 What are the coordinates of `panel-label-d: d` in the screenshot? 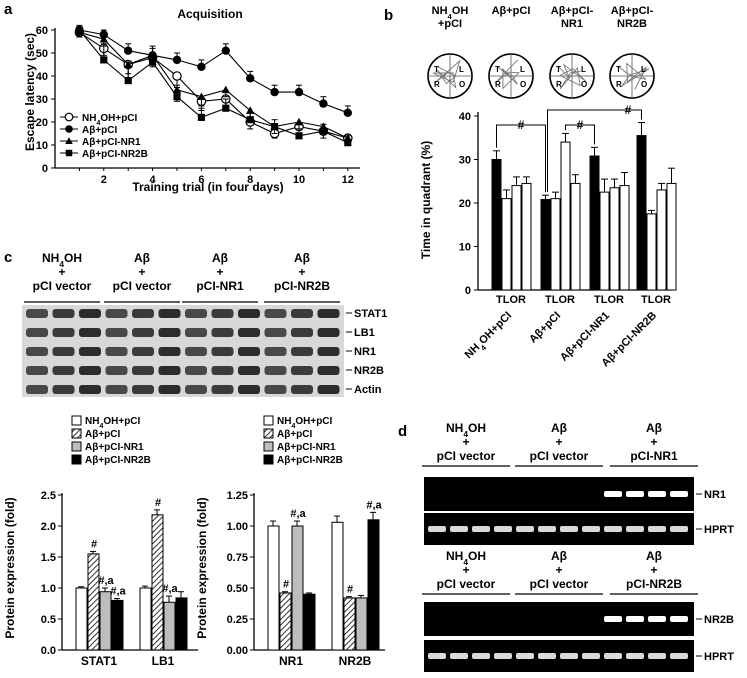 It's located at (402, 431).